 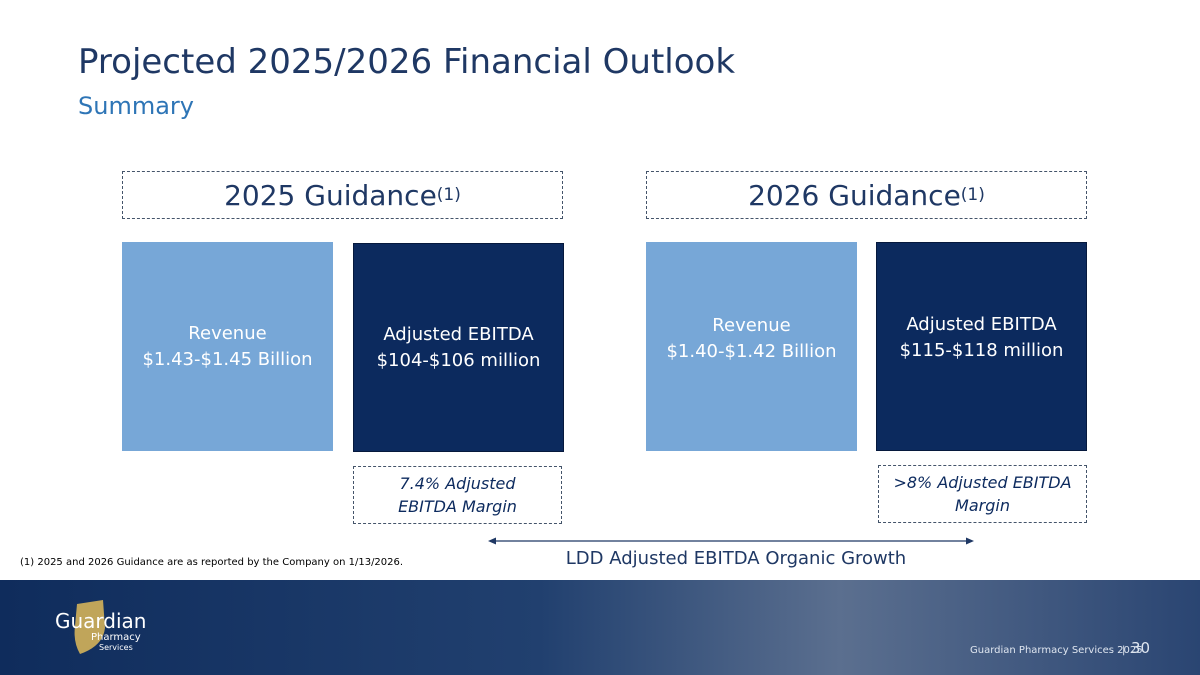 What do you see at coordinates (457, 495) in the screenshot?
I see `margin-box: 7.4% Adjusted EBITDA Margin` at bounding box center [457, 495].